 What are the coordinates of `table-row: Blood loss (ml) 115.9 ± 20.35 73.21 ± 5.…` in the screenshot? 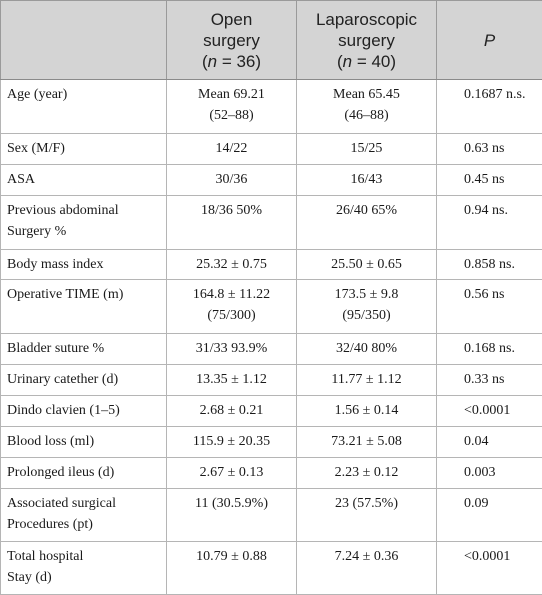 It's located at (271, 442).